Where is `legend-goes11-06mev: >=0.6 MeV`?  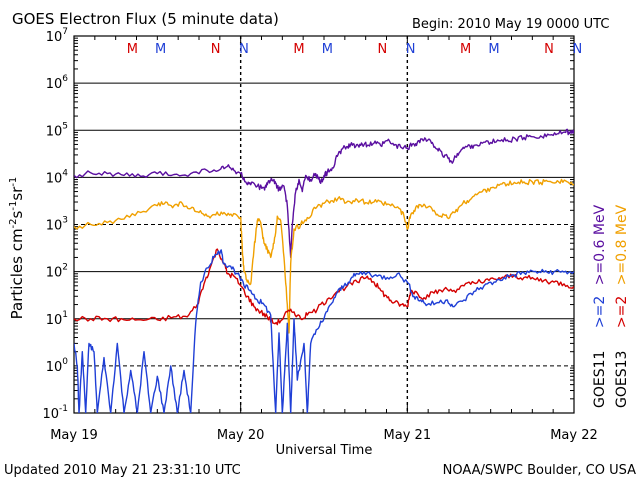
legend-goes11-06mev: >=0.6 MeV is located at coordinates (600, 244).